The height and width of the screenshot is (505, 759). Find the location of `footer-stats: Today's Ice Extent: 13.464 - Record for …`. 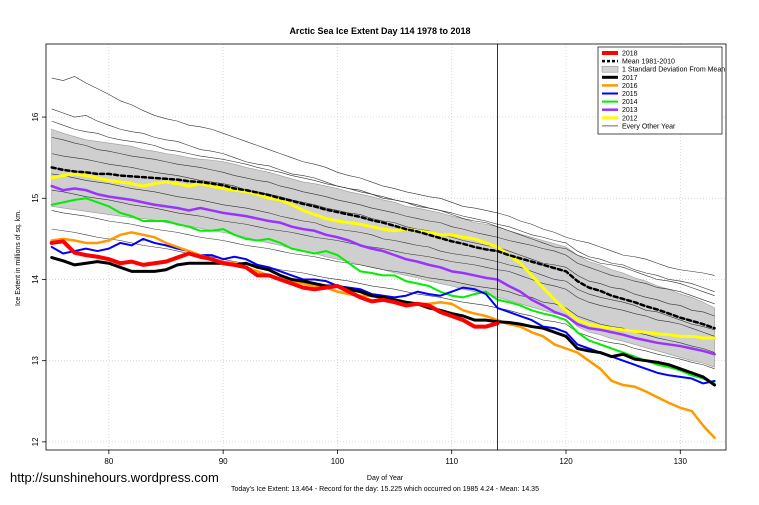

footer-stats: Today's Ice Extent: 13.464 - Record for … is located at coordinates (385, 489).